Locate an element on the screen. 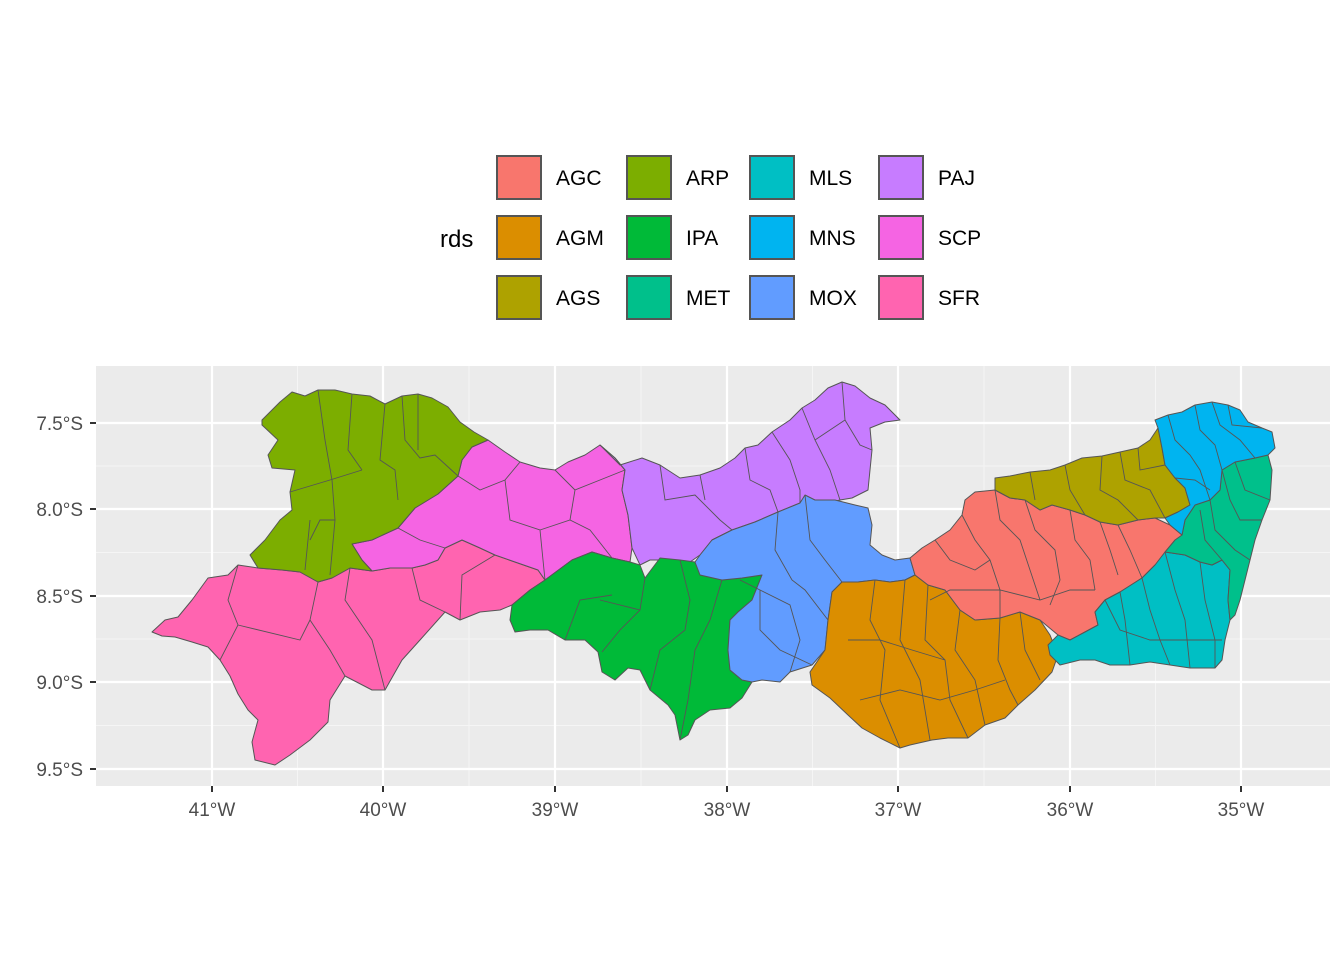 This screenshot has width=1344, height=960. region-paj is located at coordinates (750, 473).